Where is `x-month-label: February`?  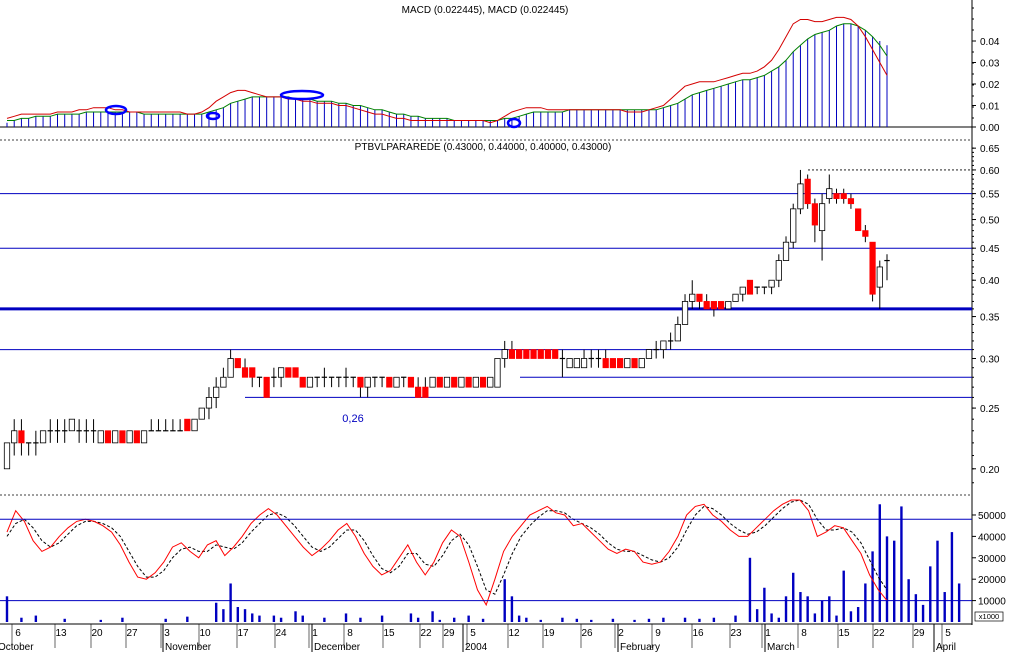 x-month-label: February is located at coordinates (640, 647).